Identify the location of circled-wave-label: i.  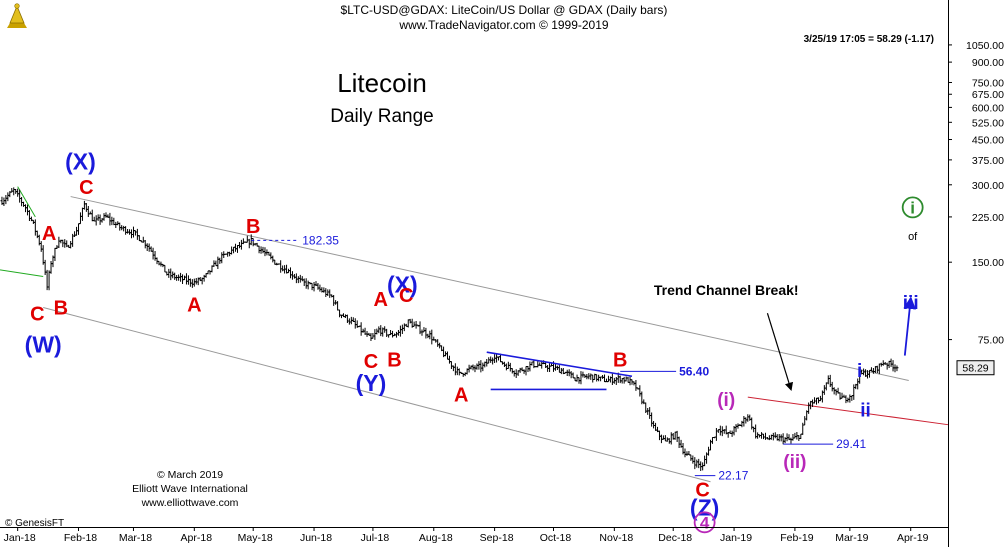
(912, 207).